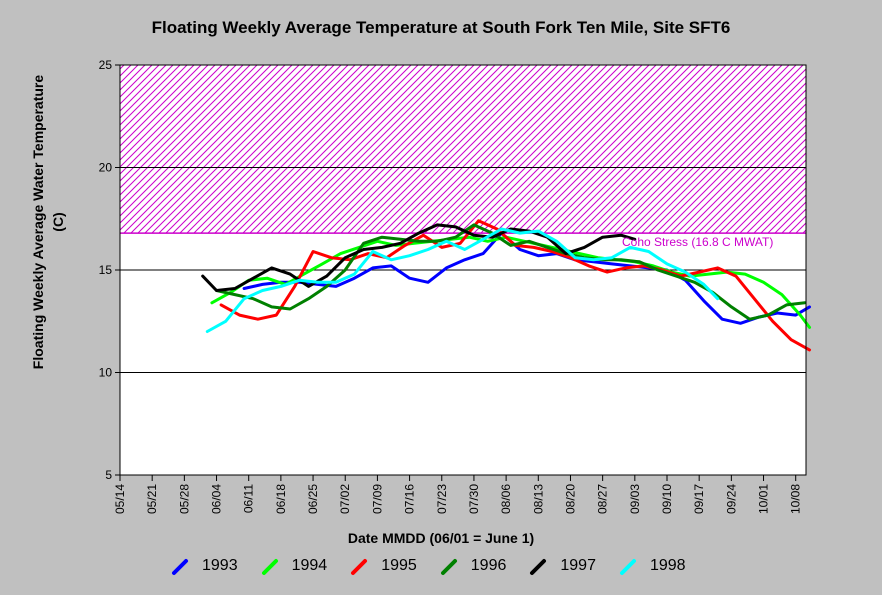 Image resolution: width=882 pixels, height=595 pixels. I want to click on x-axis-label: Date MMDD (06/01 = June 1), so click(441, 538).